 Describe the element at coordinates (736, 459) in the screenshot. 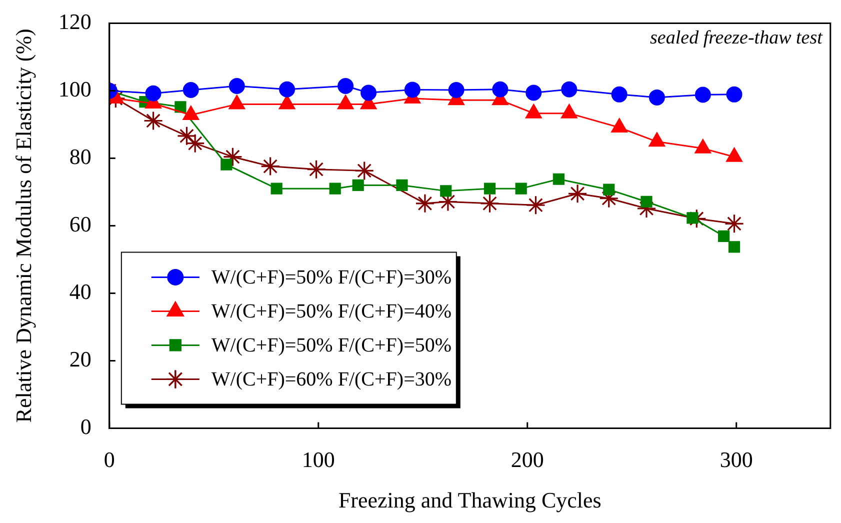

I see `x-tick-label: 300` at that location.